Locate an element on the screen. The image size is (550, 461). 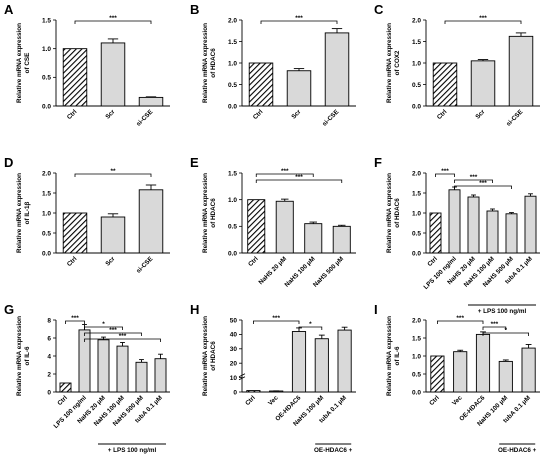
y-axis-label: Relative mRNA expression of IL-6 is located at coordinates (393, 356).